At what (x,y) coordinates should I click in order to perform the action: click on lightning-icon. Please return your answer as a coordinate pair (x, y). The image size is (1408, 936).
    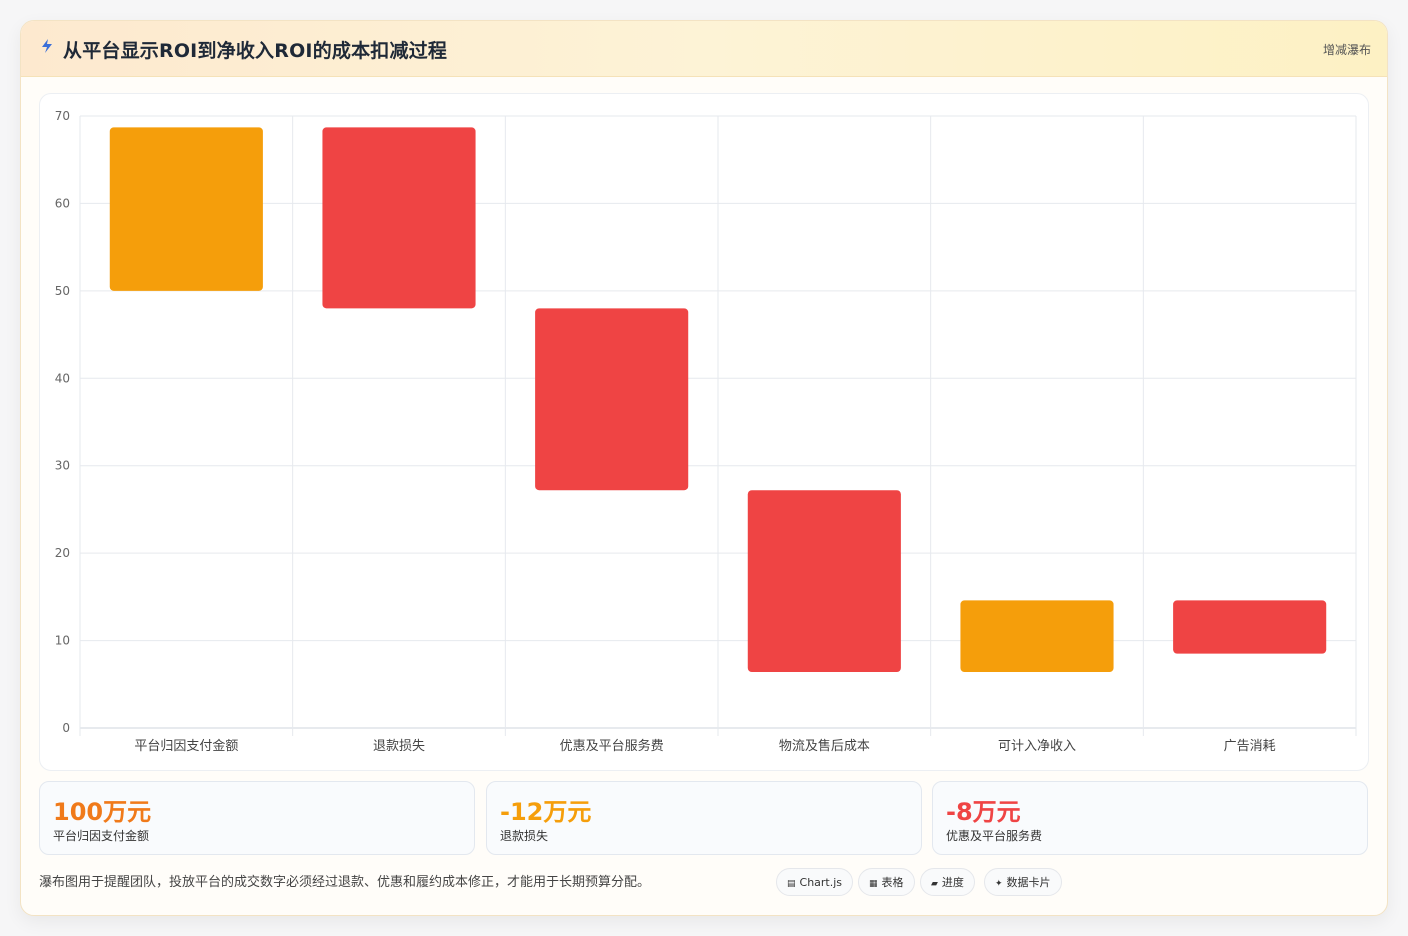
    Looking at the image, I should click on (47, 46).